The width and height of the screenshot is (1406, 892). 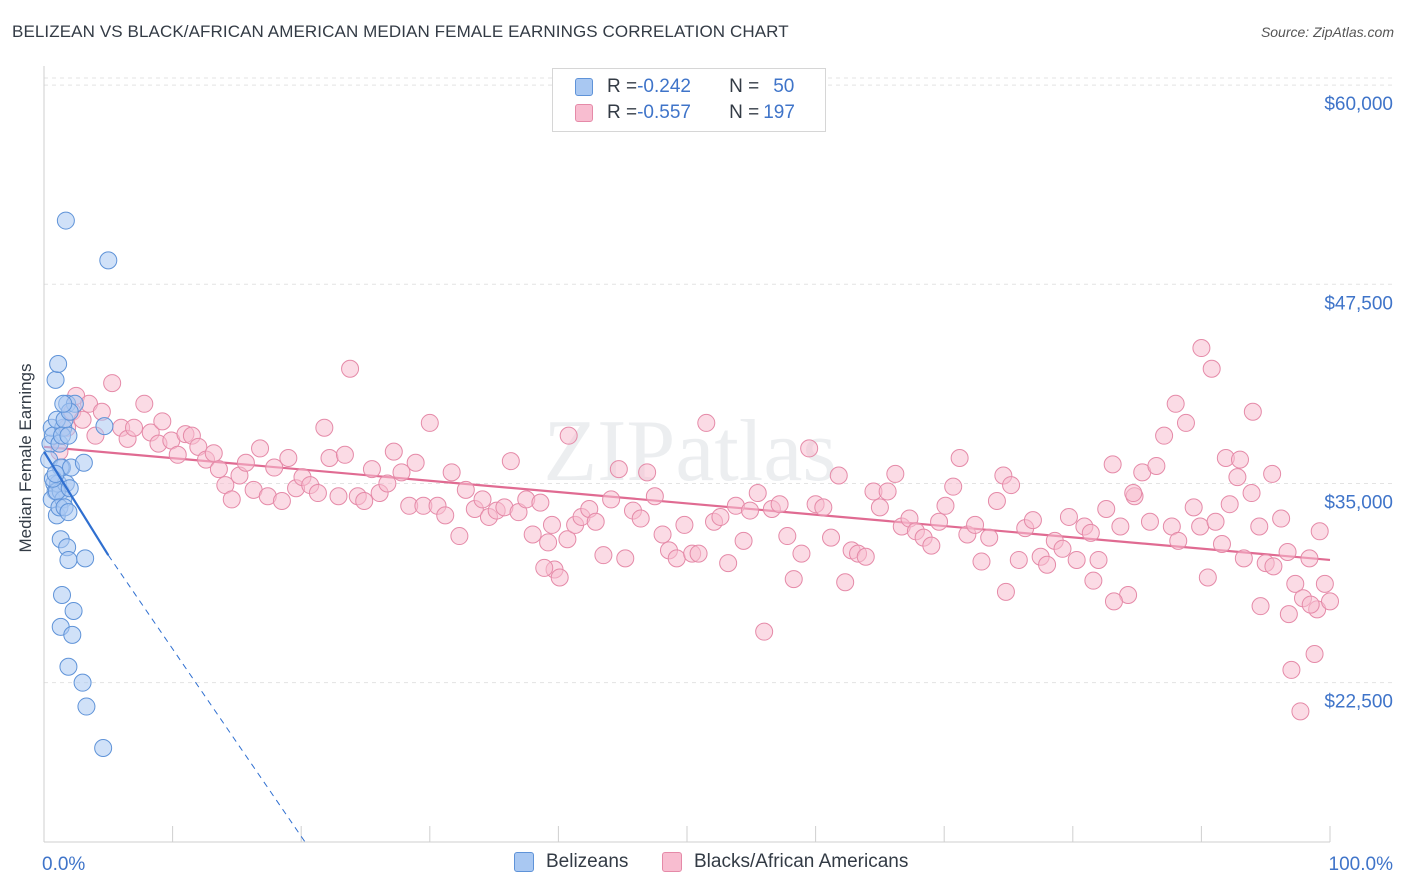 What do you see at coordinates (584, 113) in the screenshot?
I see `legend-swatch-blacks` at bounding box center [584, 113].